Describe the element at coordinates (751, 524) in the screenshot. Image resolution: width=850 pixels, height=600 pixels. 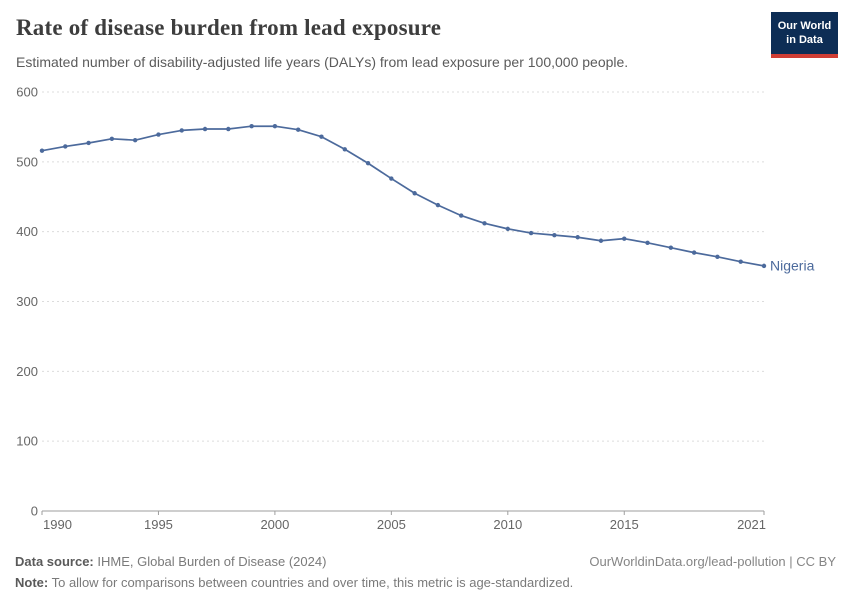
I see `x-tick-label: 2021` at that location.